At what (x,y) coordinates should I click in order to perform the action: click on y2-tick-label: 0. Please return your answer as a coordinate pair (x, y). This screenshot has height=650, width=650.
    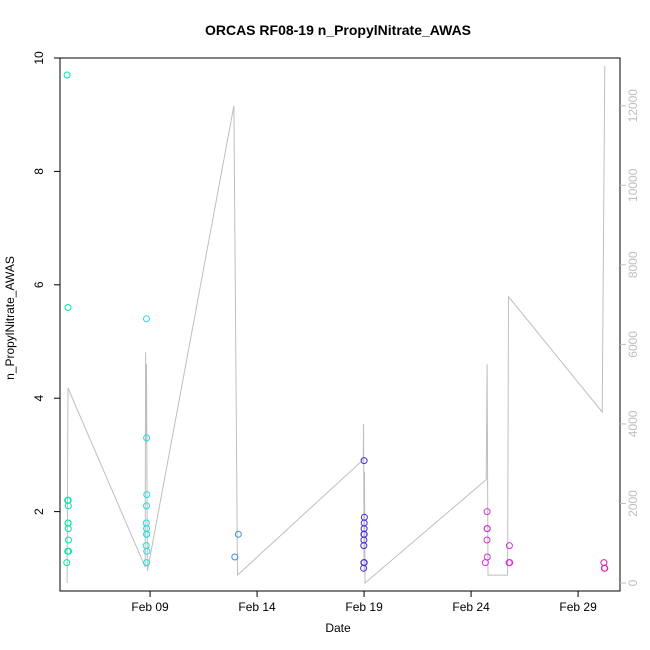
    Looking at the image, I should click on (633, 582).